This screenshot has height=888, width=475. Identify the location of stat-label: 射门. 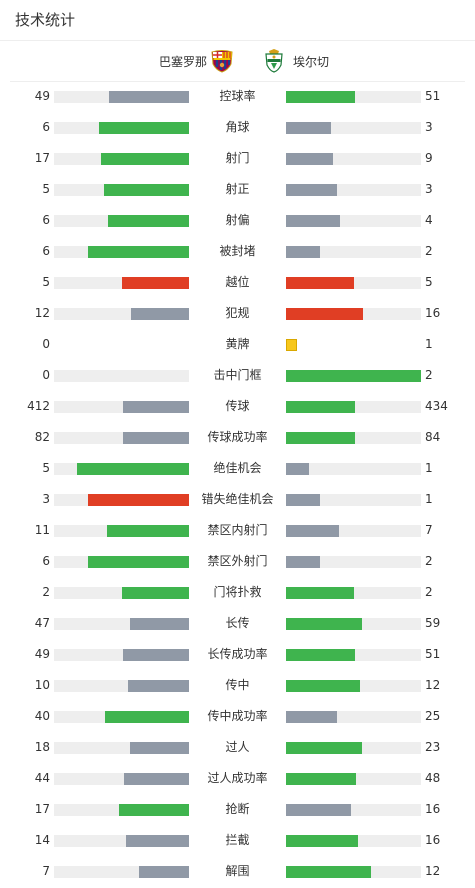
(237, 158).